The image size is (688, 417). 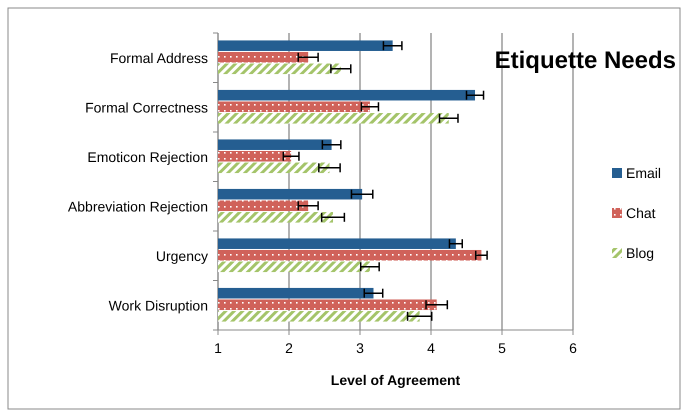 What do you see at coordinates (431, 348) in the screenshot?
I see `x-tick-label: 4` at bounding box center [431, 348].